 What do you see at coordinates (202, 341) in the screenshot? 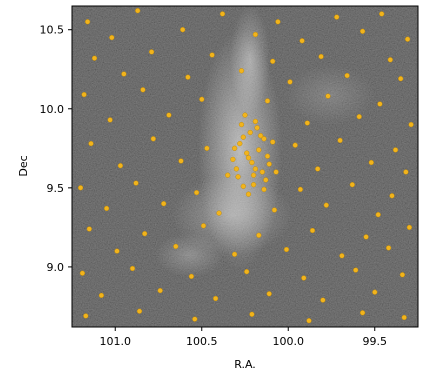
I see `x-tick-label: 100.5` at bounding box center [202, 341].